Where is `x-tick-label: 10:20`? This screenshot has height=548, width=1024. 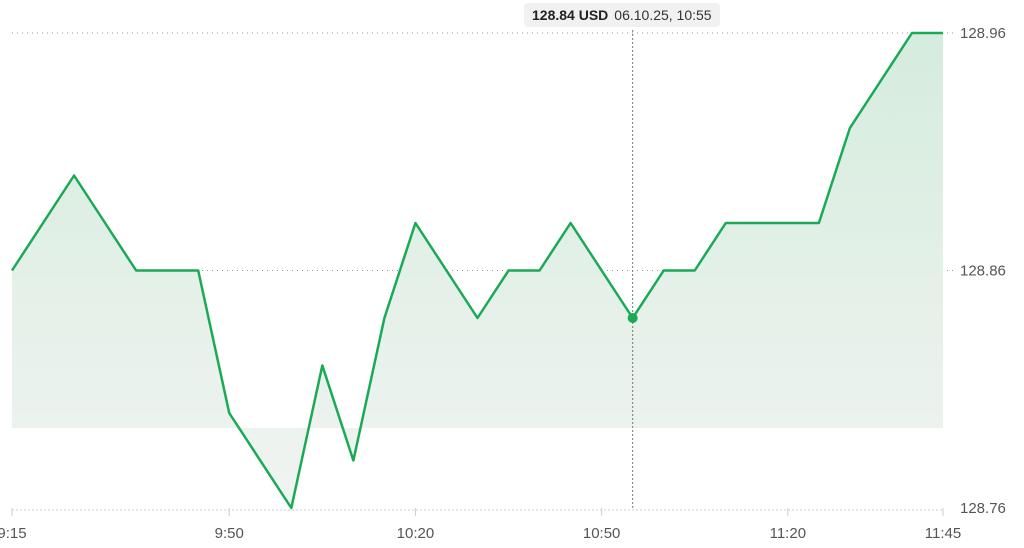 x-tick-label: 10:20 is located at coordinates (416, 533).